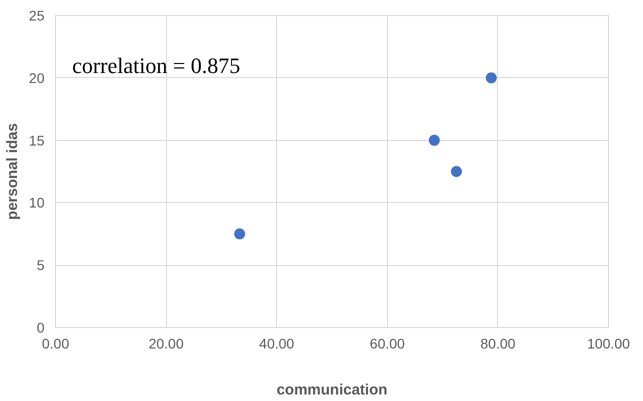 Image resolution: width=643 pixels, height=401 pixels. What do you see at coordinates (332, 390) in the screenshot?
I see `x-axis-title: communication` at bounding box center [332, 390].